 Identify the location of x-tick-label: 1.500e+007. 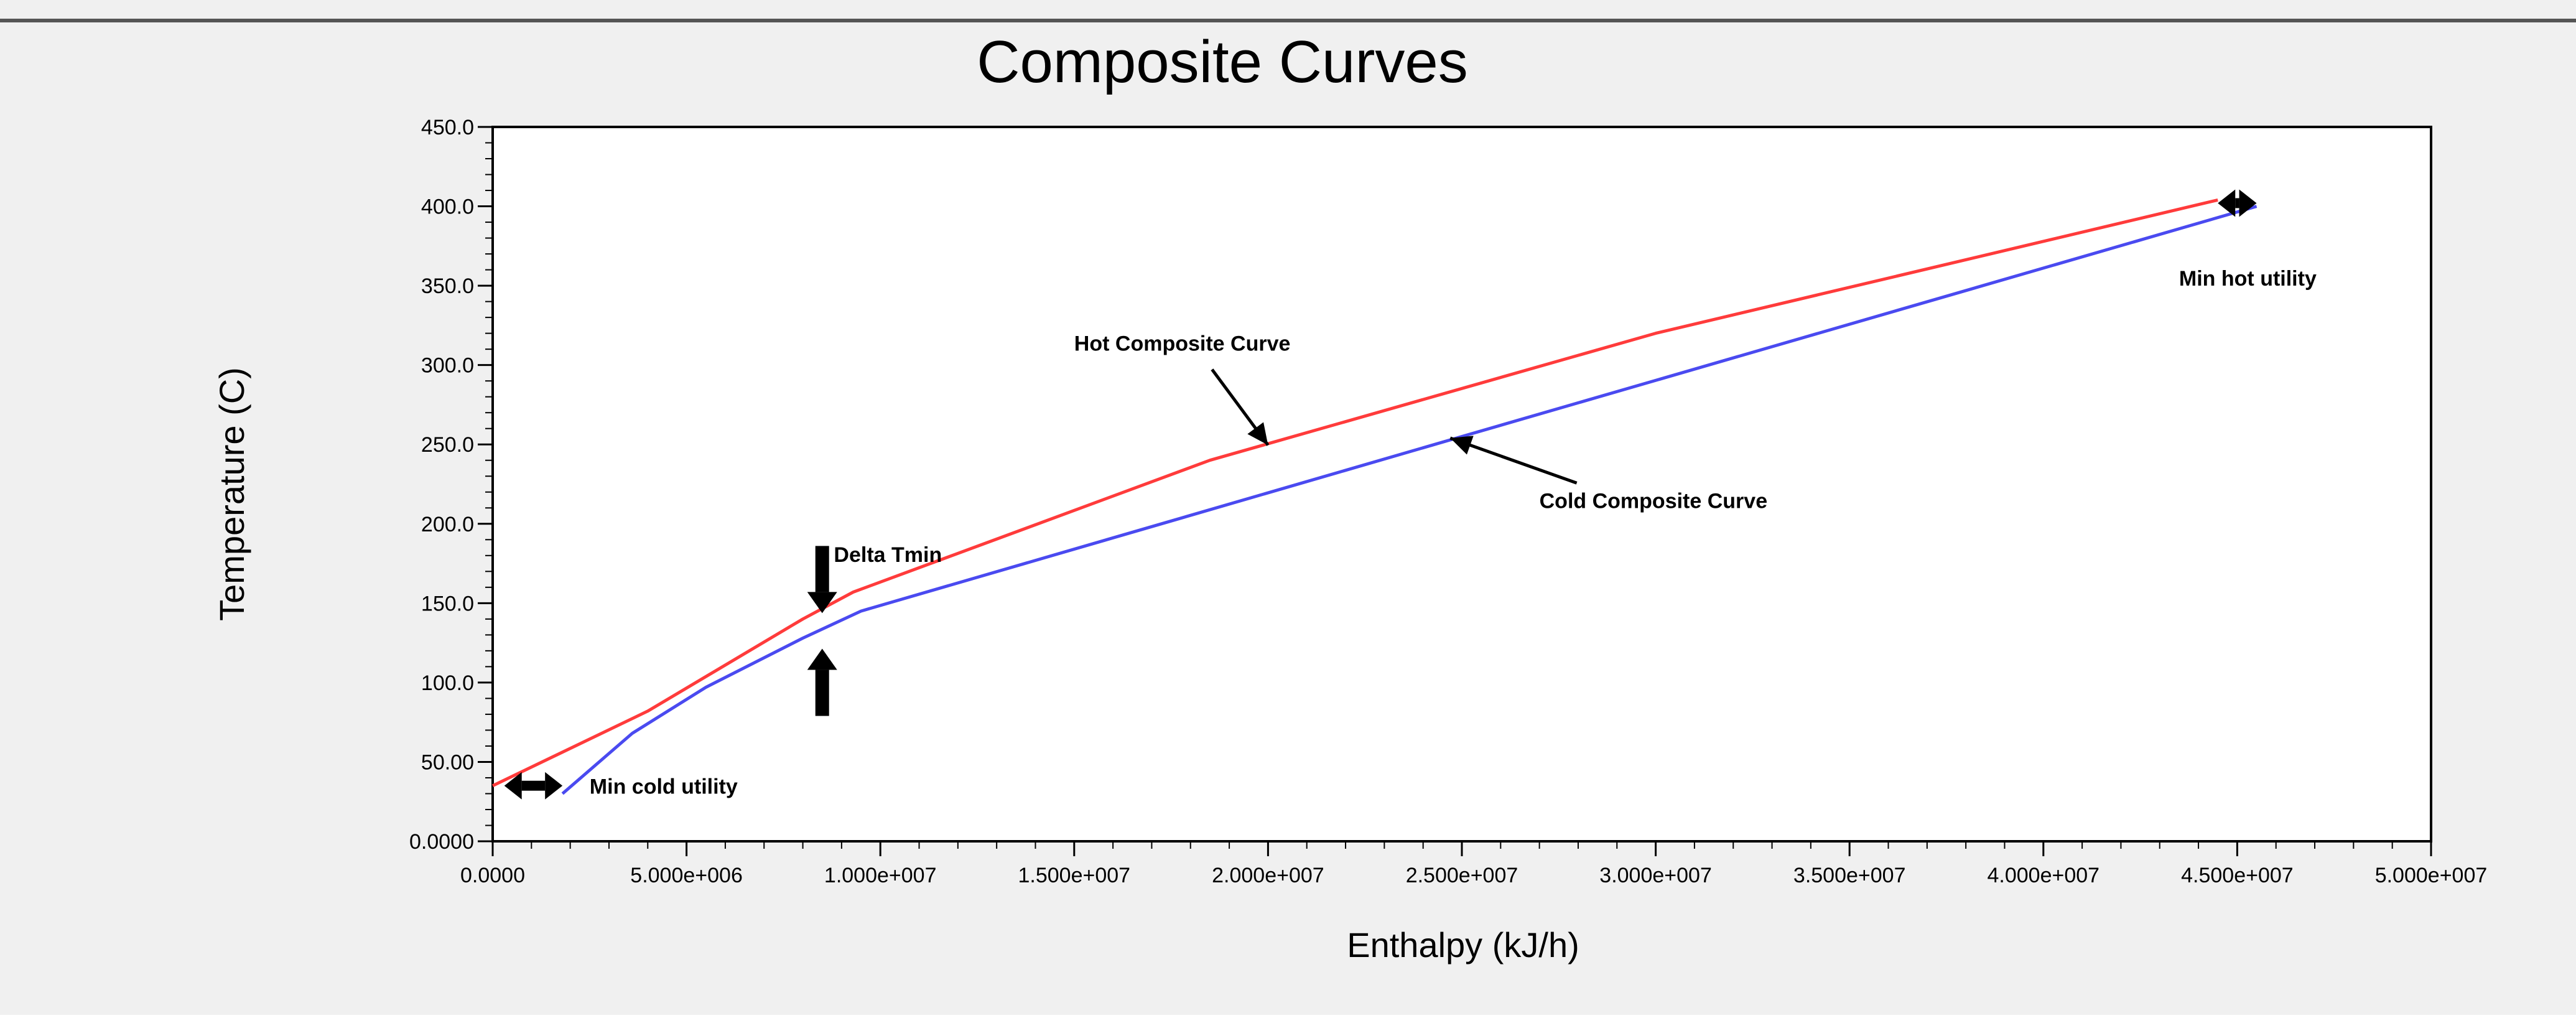
(1074, 875).